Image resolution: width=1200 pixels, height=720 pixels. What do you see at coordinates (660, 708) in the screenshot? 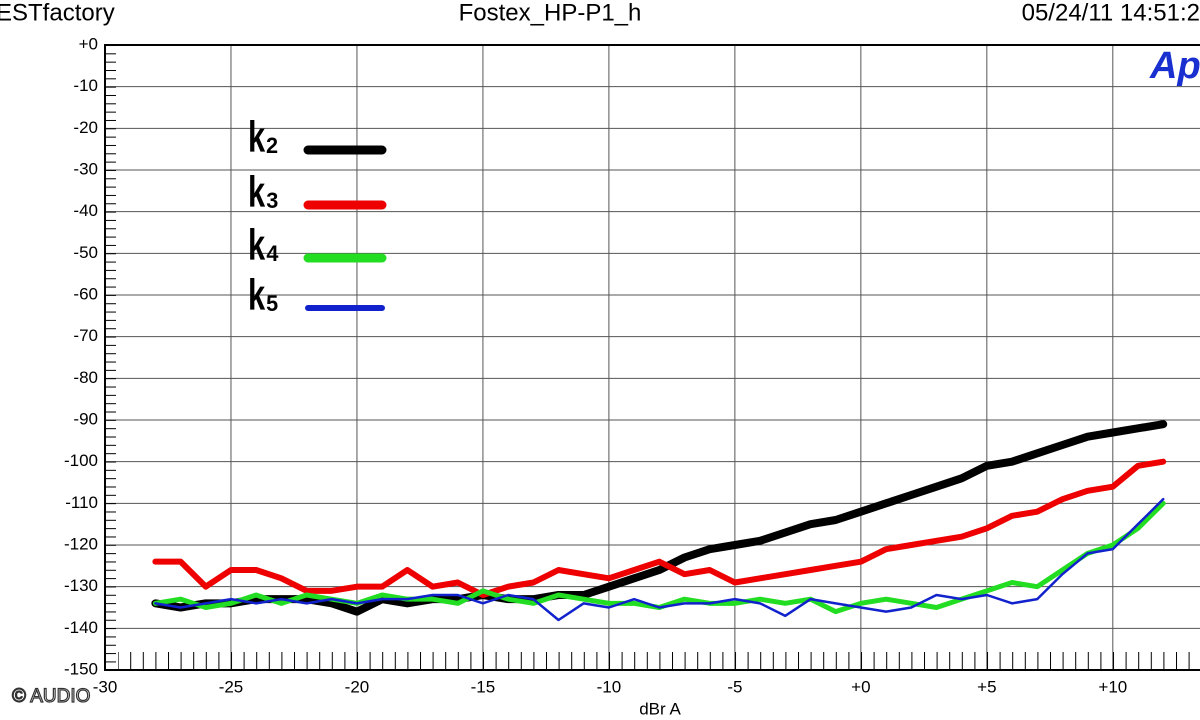
I see `x-axis-label: dBr A` at bounding box center [660, 708].